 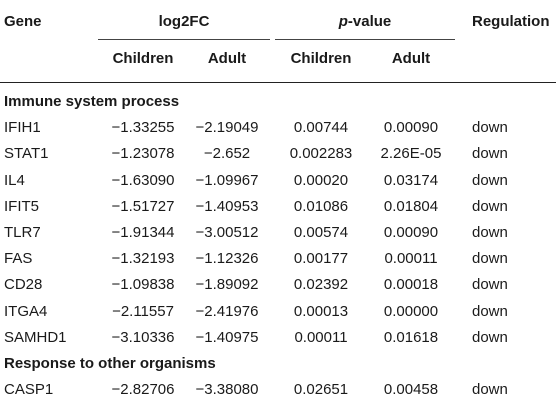 I want to click on cell-fc-children: −1.32193, so click(x=143, y=259).